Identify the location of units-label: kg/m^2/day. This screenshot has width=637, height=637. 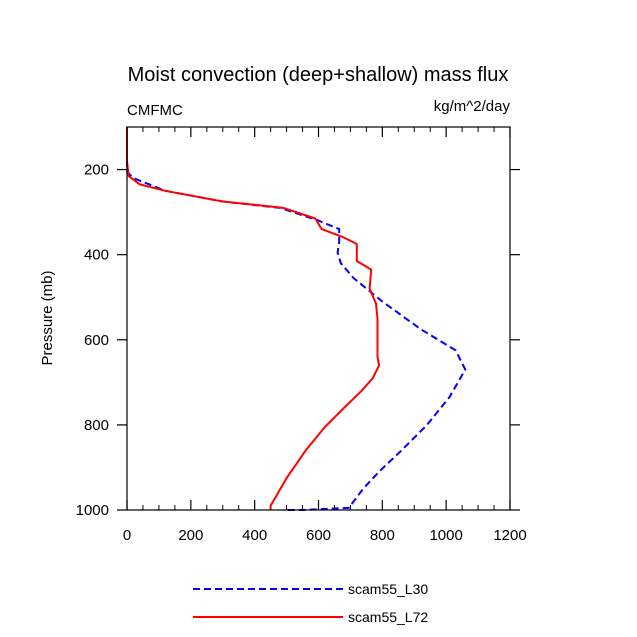
(472, 106).